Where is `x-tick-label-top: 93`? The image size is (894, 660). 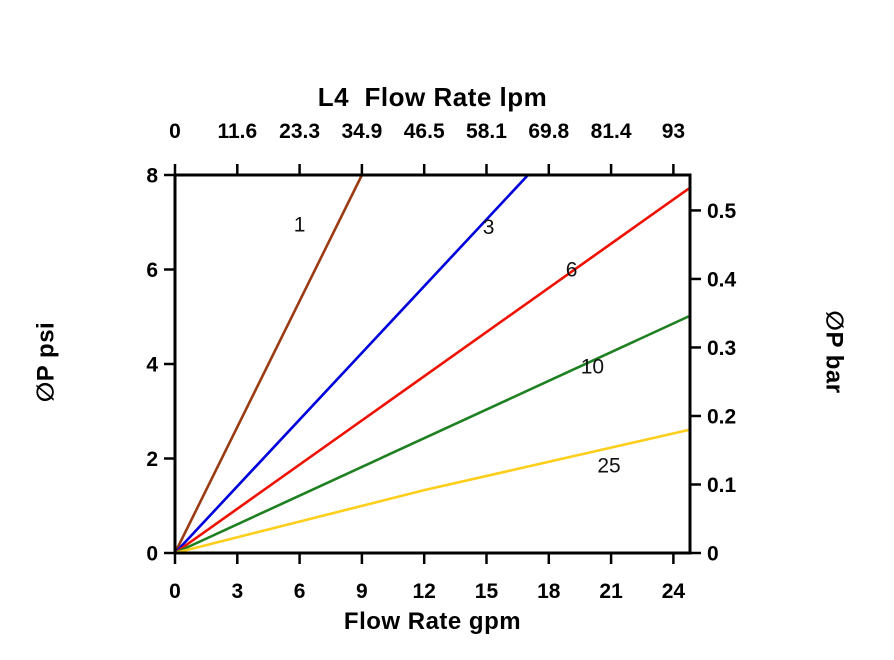
x-tick-label-top: 93 is located at coordinates (673, 131).